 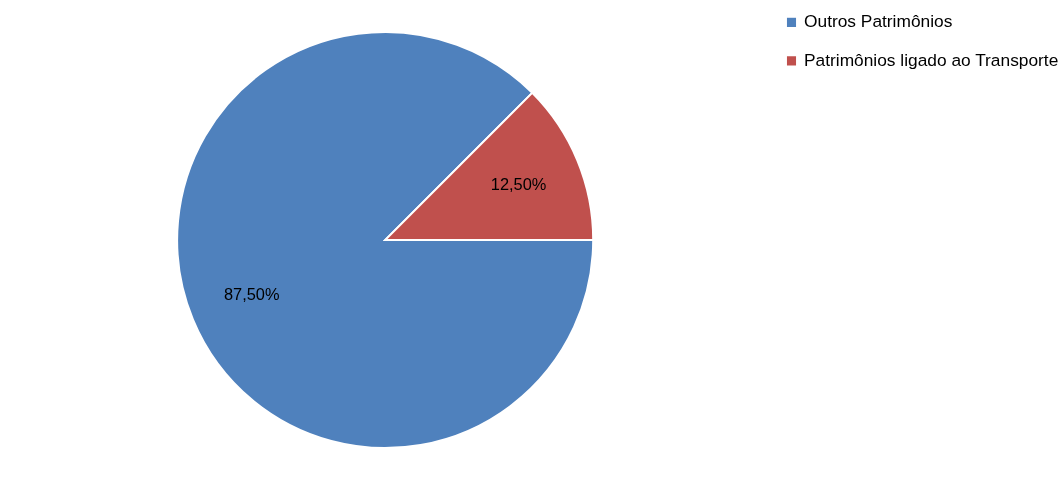 I want to click on data-label: 87,50%, so click(x=251, y=294).